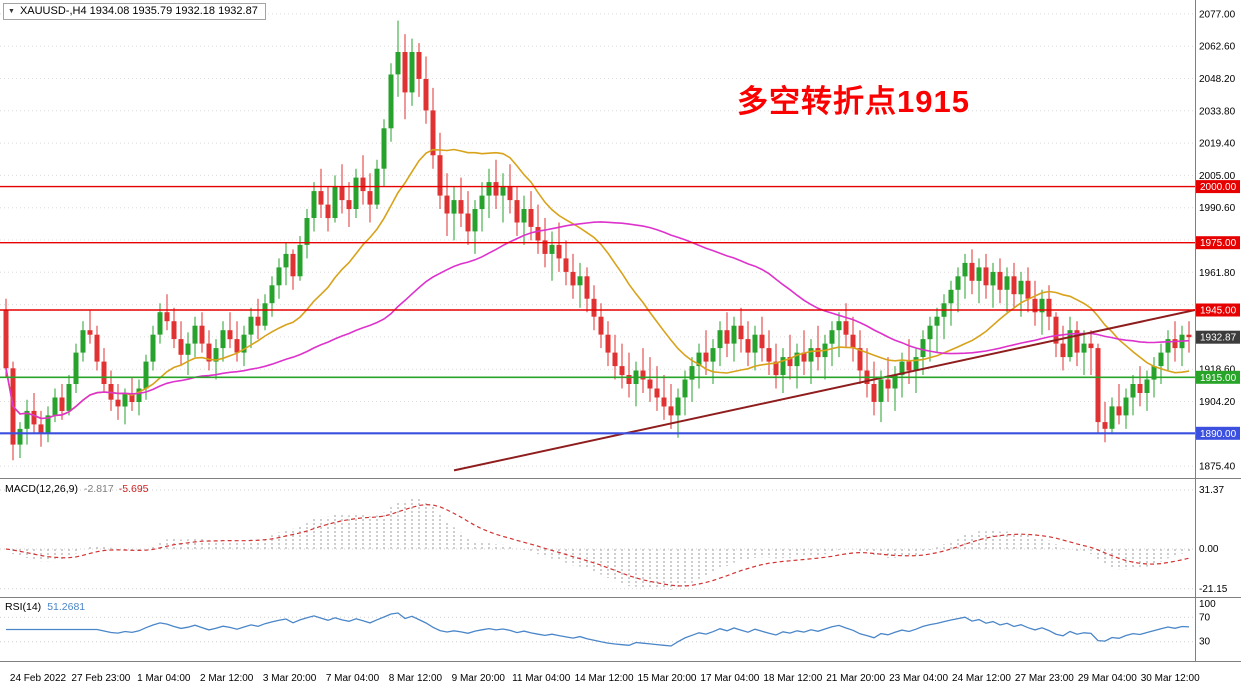 This screenshot has height=694, width=1241. What do you see at coordinates (853, 101) in the screenshot?
I see `annotation-text: 多空转折点1915` at bounding box center [853, 101].